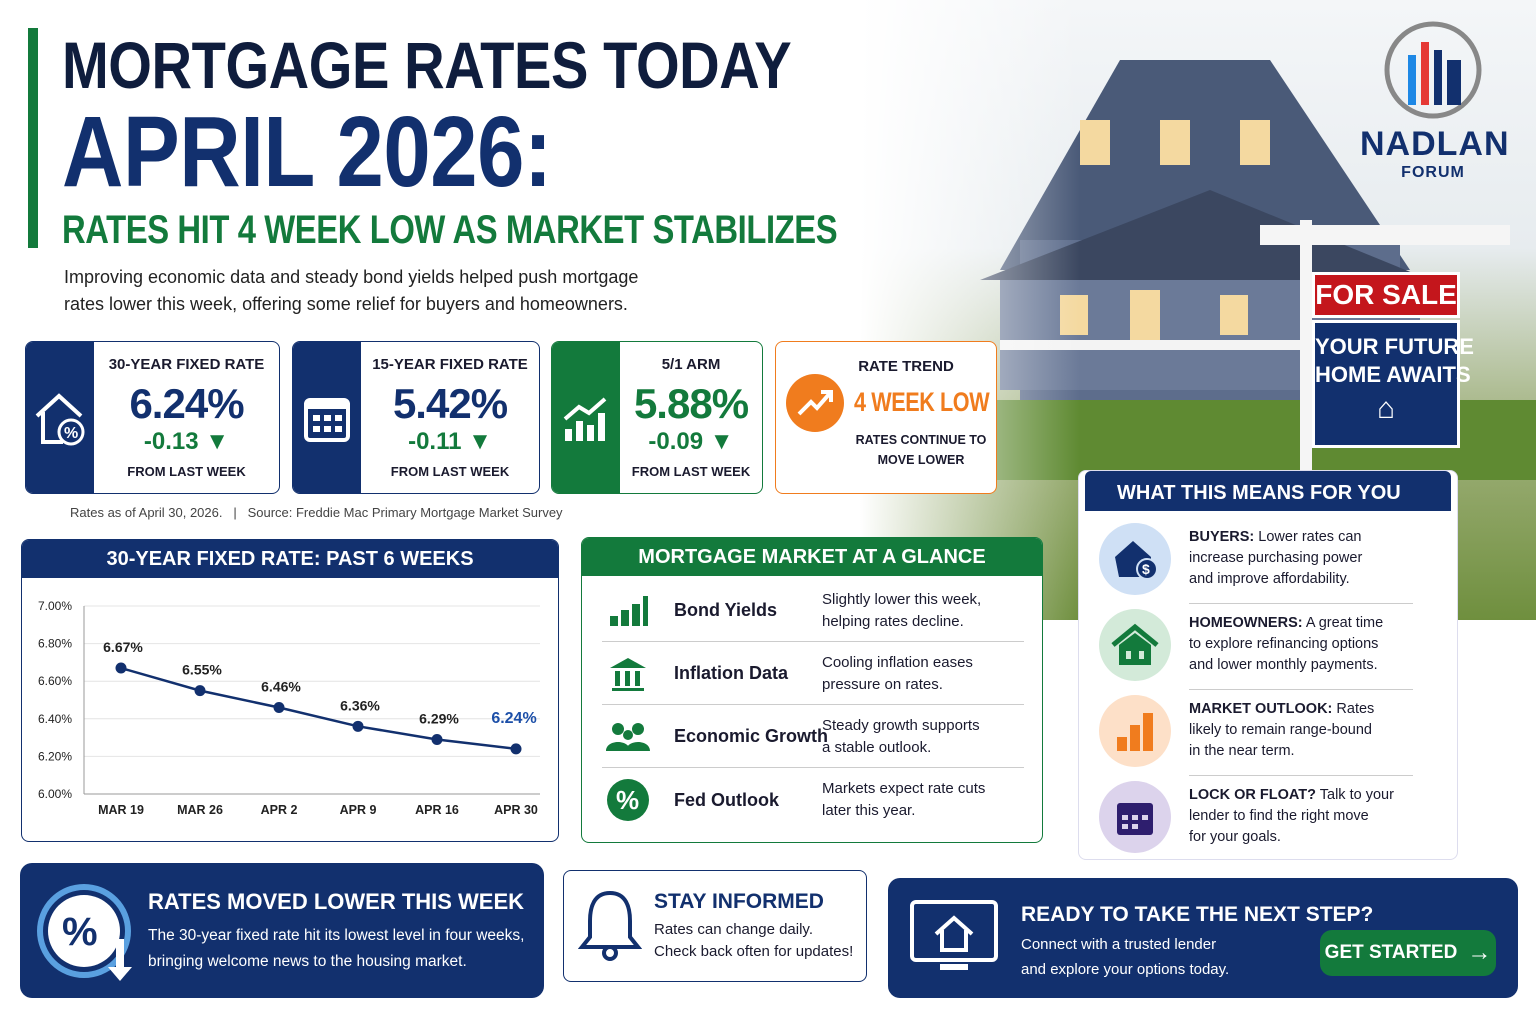  I want to click on percent-icon: %, so click(628, 800).